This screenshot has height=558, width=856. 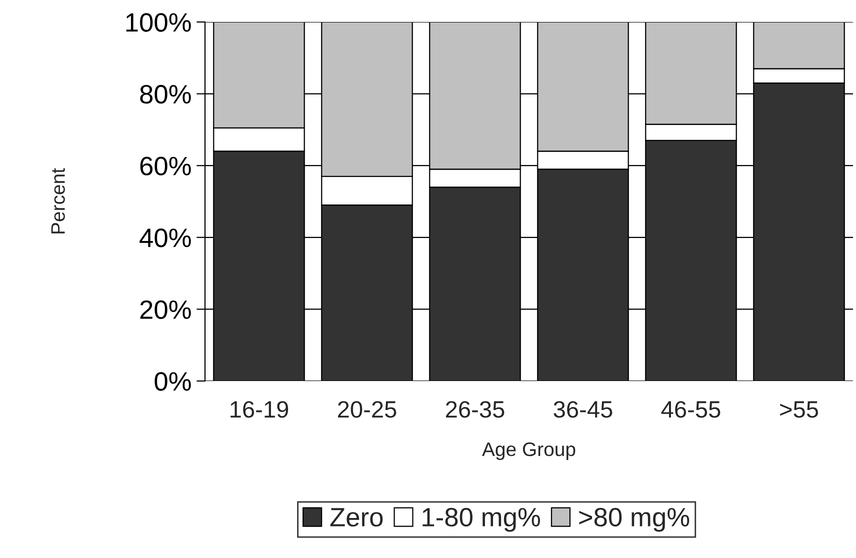 What do you see at coordinates (481, 520) in the screenshot?
I see `legend-label: 1-80 mg%` at bounding box center [481, 520].